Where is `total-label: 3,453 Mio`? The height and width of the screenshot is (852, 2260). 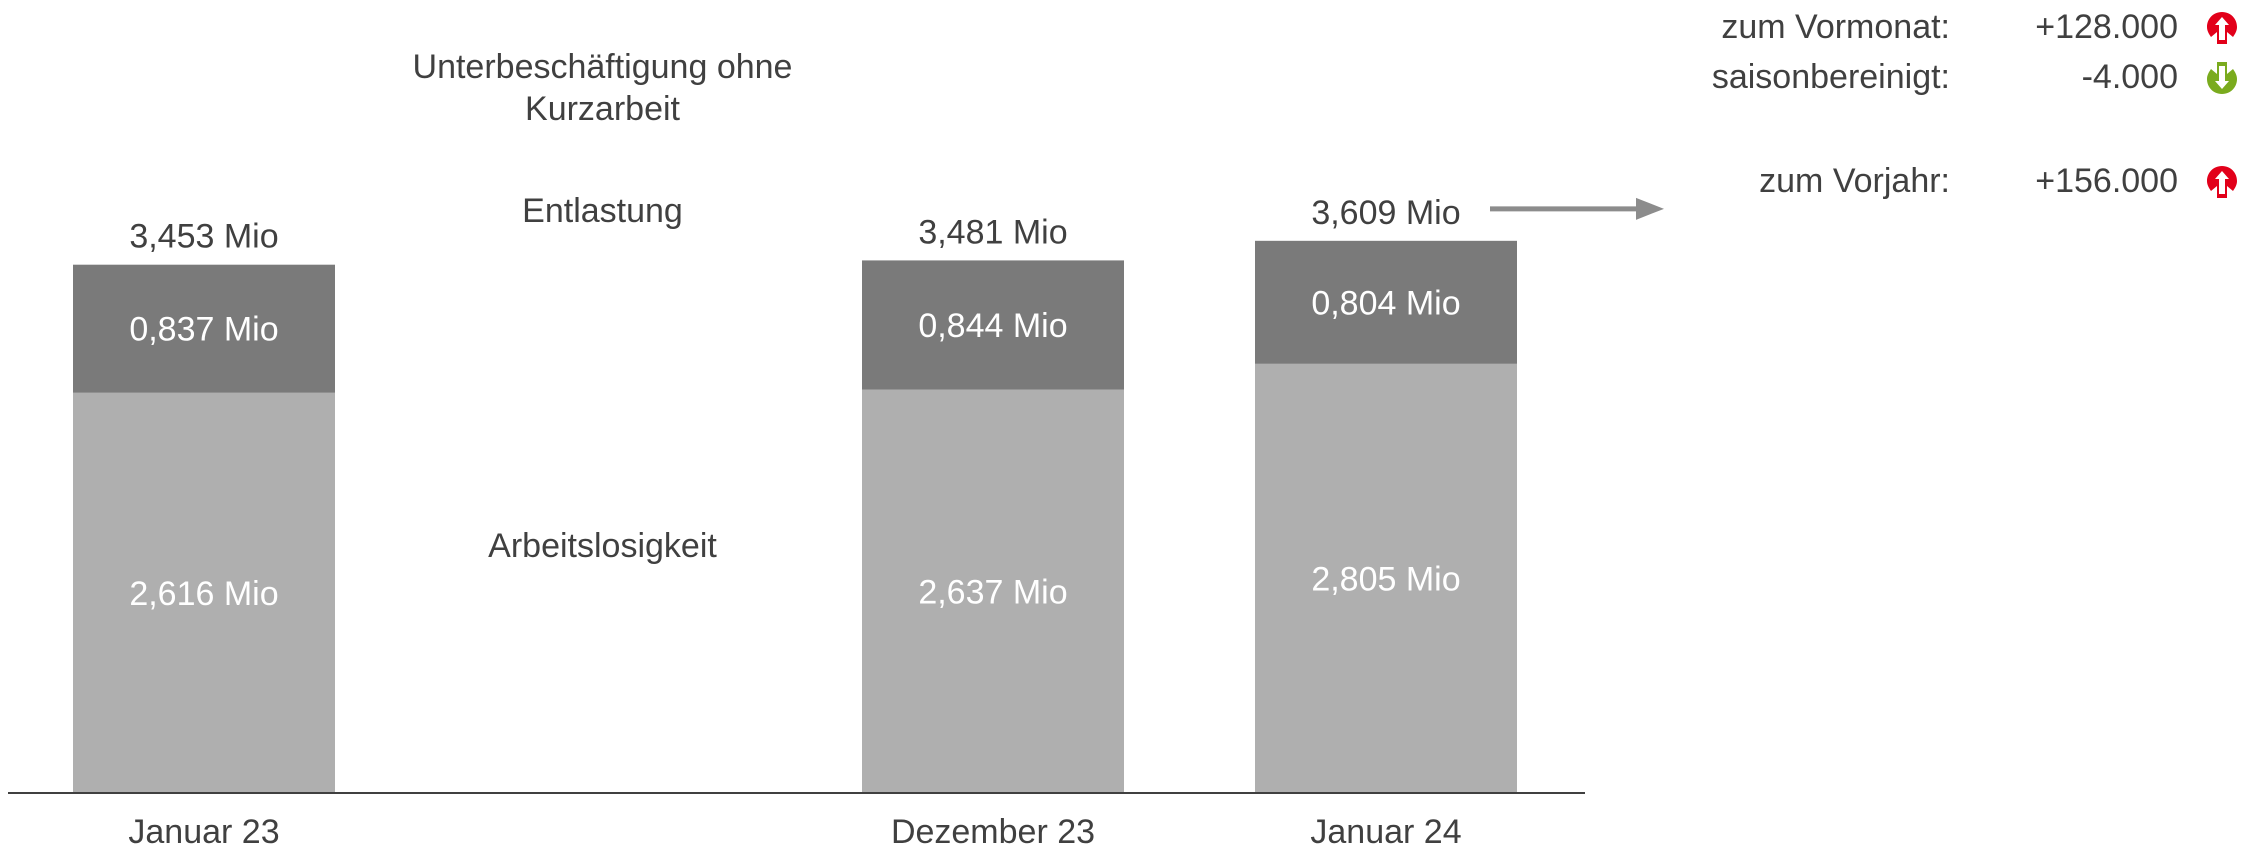 total-label: 3,453 Mio is located at coordinates (203, 237).